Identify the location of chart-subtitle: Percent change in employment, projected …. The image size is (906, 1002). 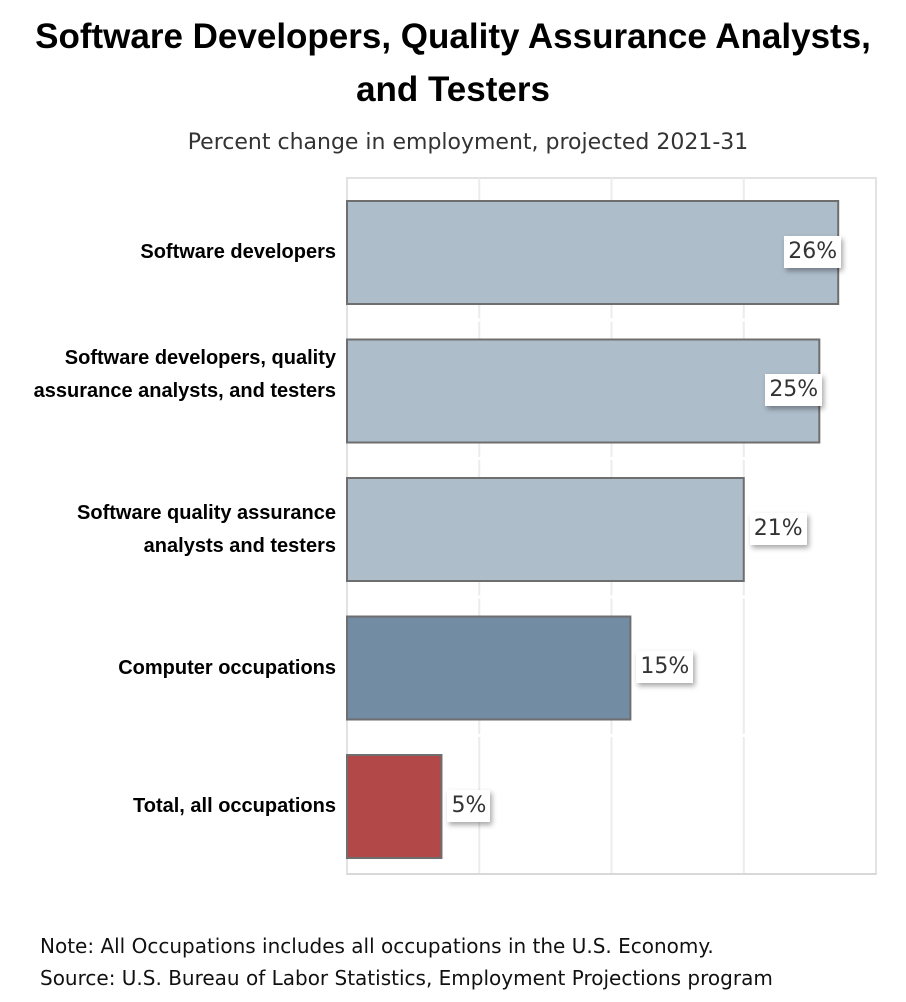
(468, 142).